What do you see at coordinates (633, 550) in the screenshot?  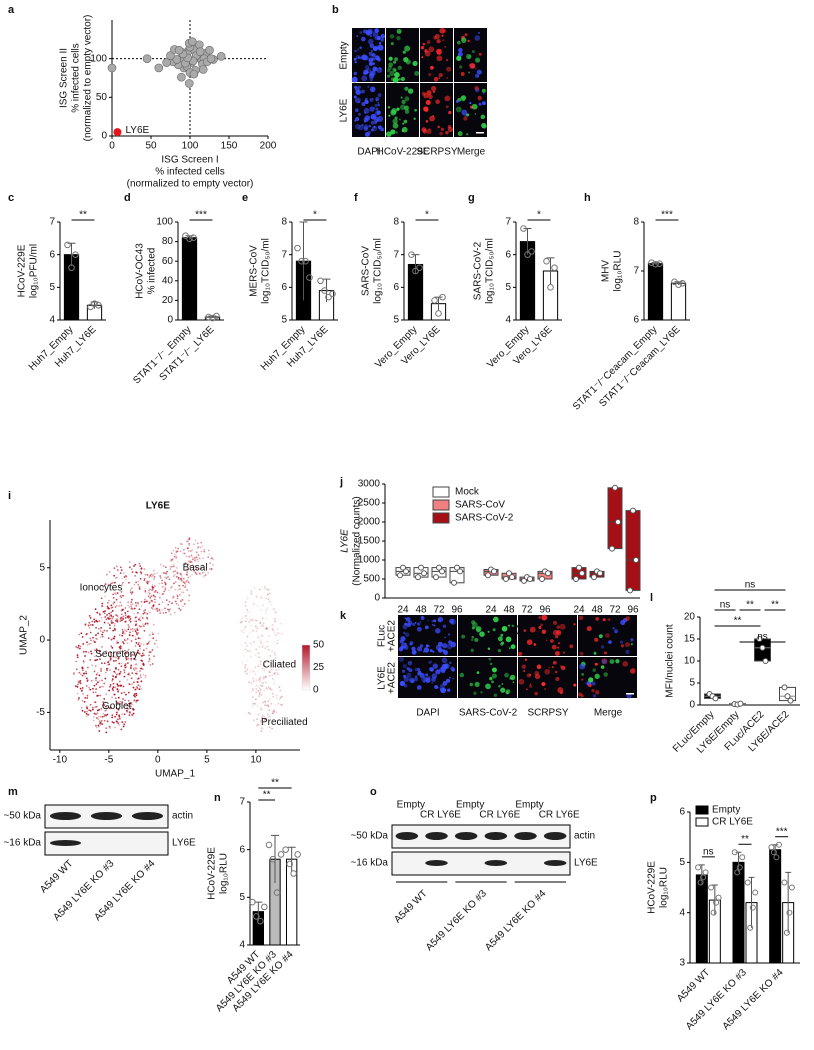 I see `range-bar` at bounding box center [633, 550].